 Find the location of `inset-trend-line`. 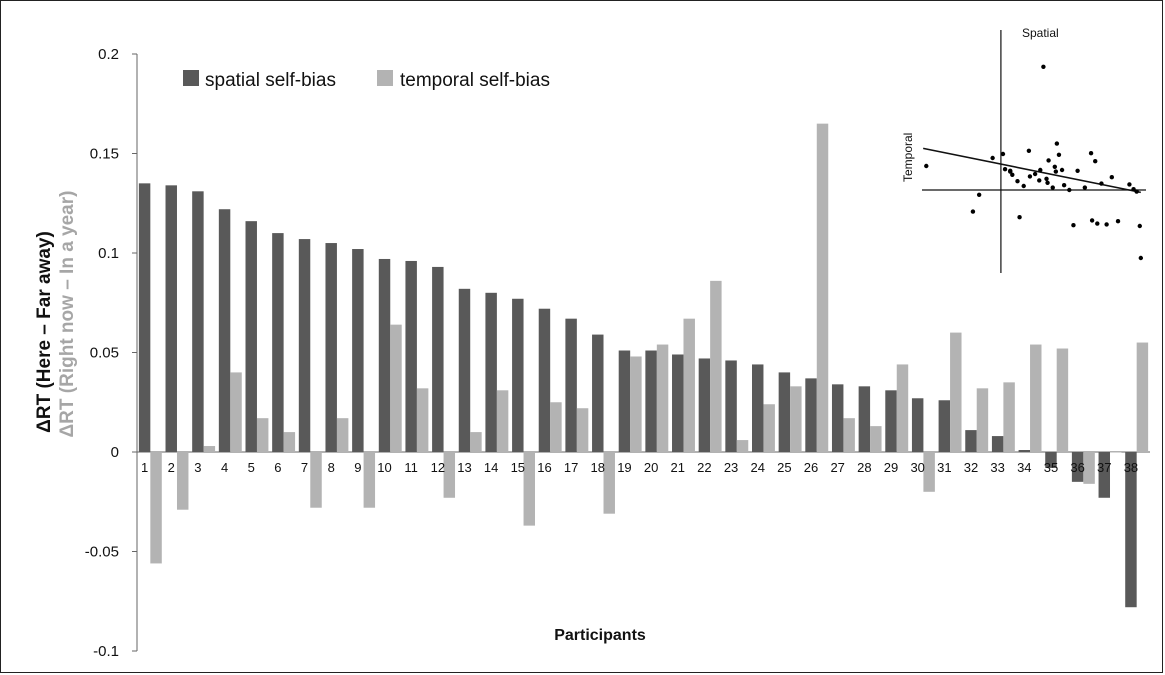

inset-trend-line is located at coordinates (1032, 170).